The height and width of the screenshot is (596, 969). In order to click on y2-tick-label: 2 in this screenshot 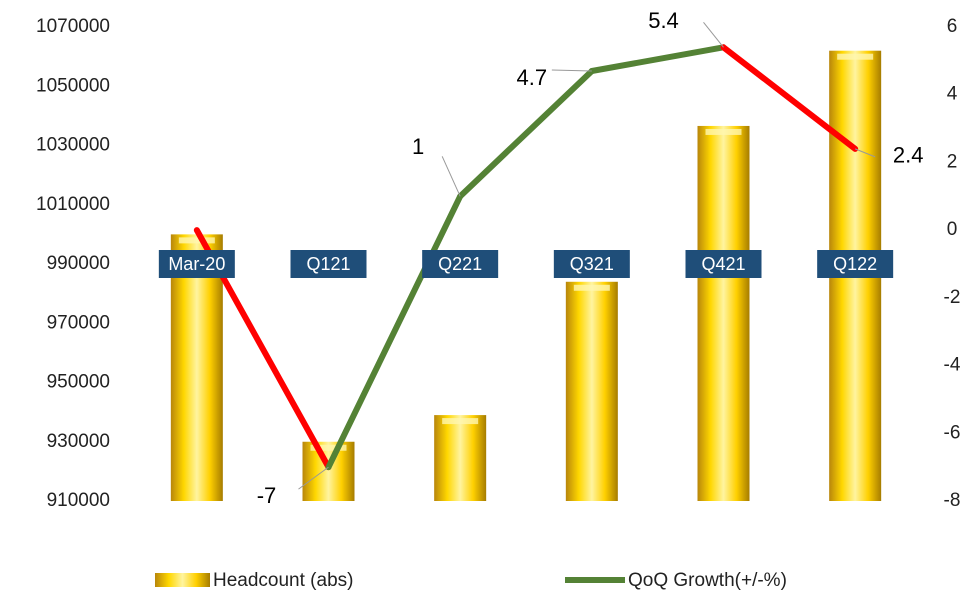, I will do `click(952, 161)`.